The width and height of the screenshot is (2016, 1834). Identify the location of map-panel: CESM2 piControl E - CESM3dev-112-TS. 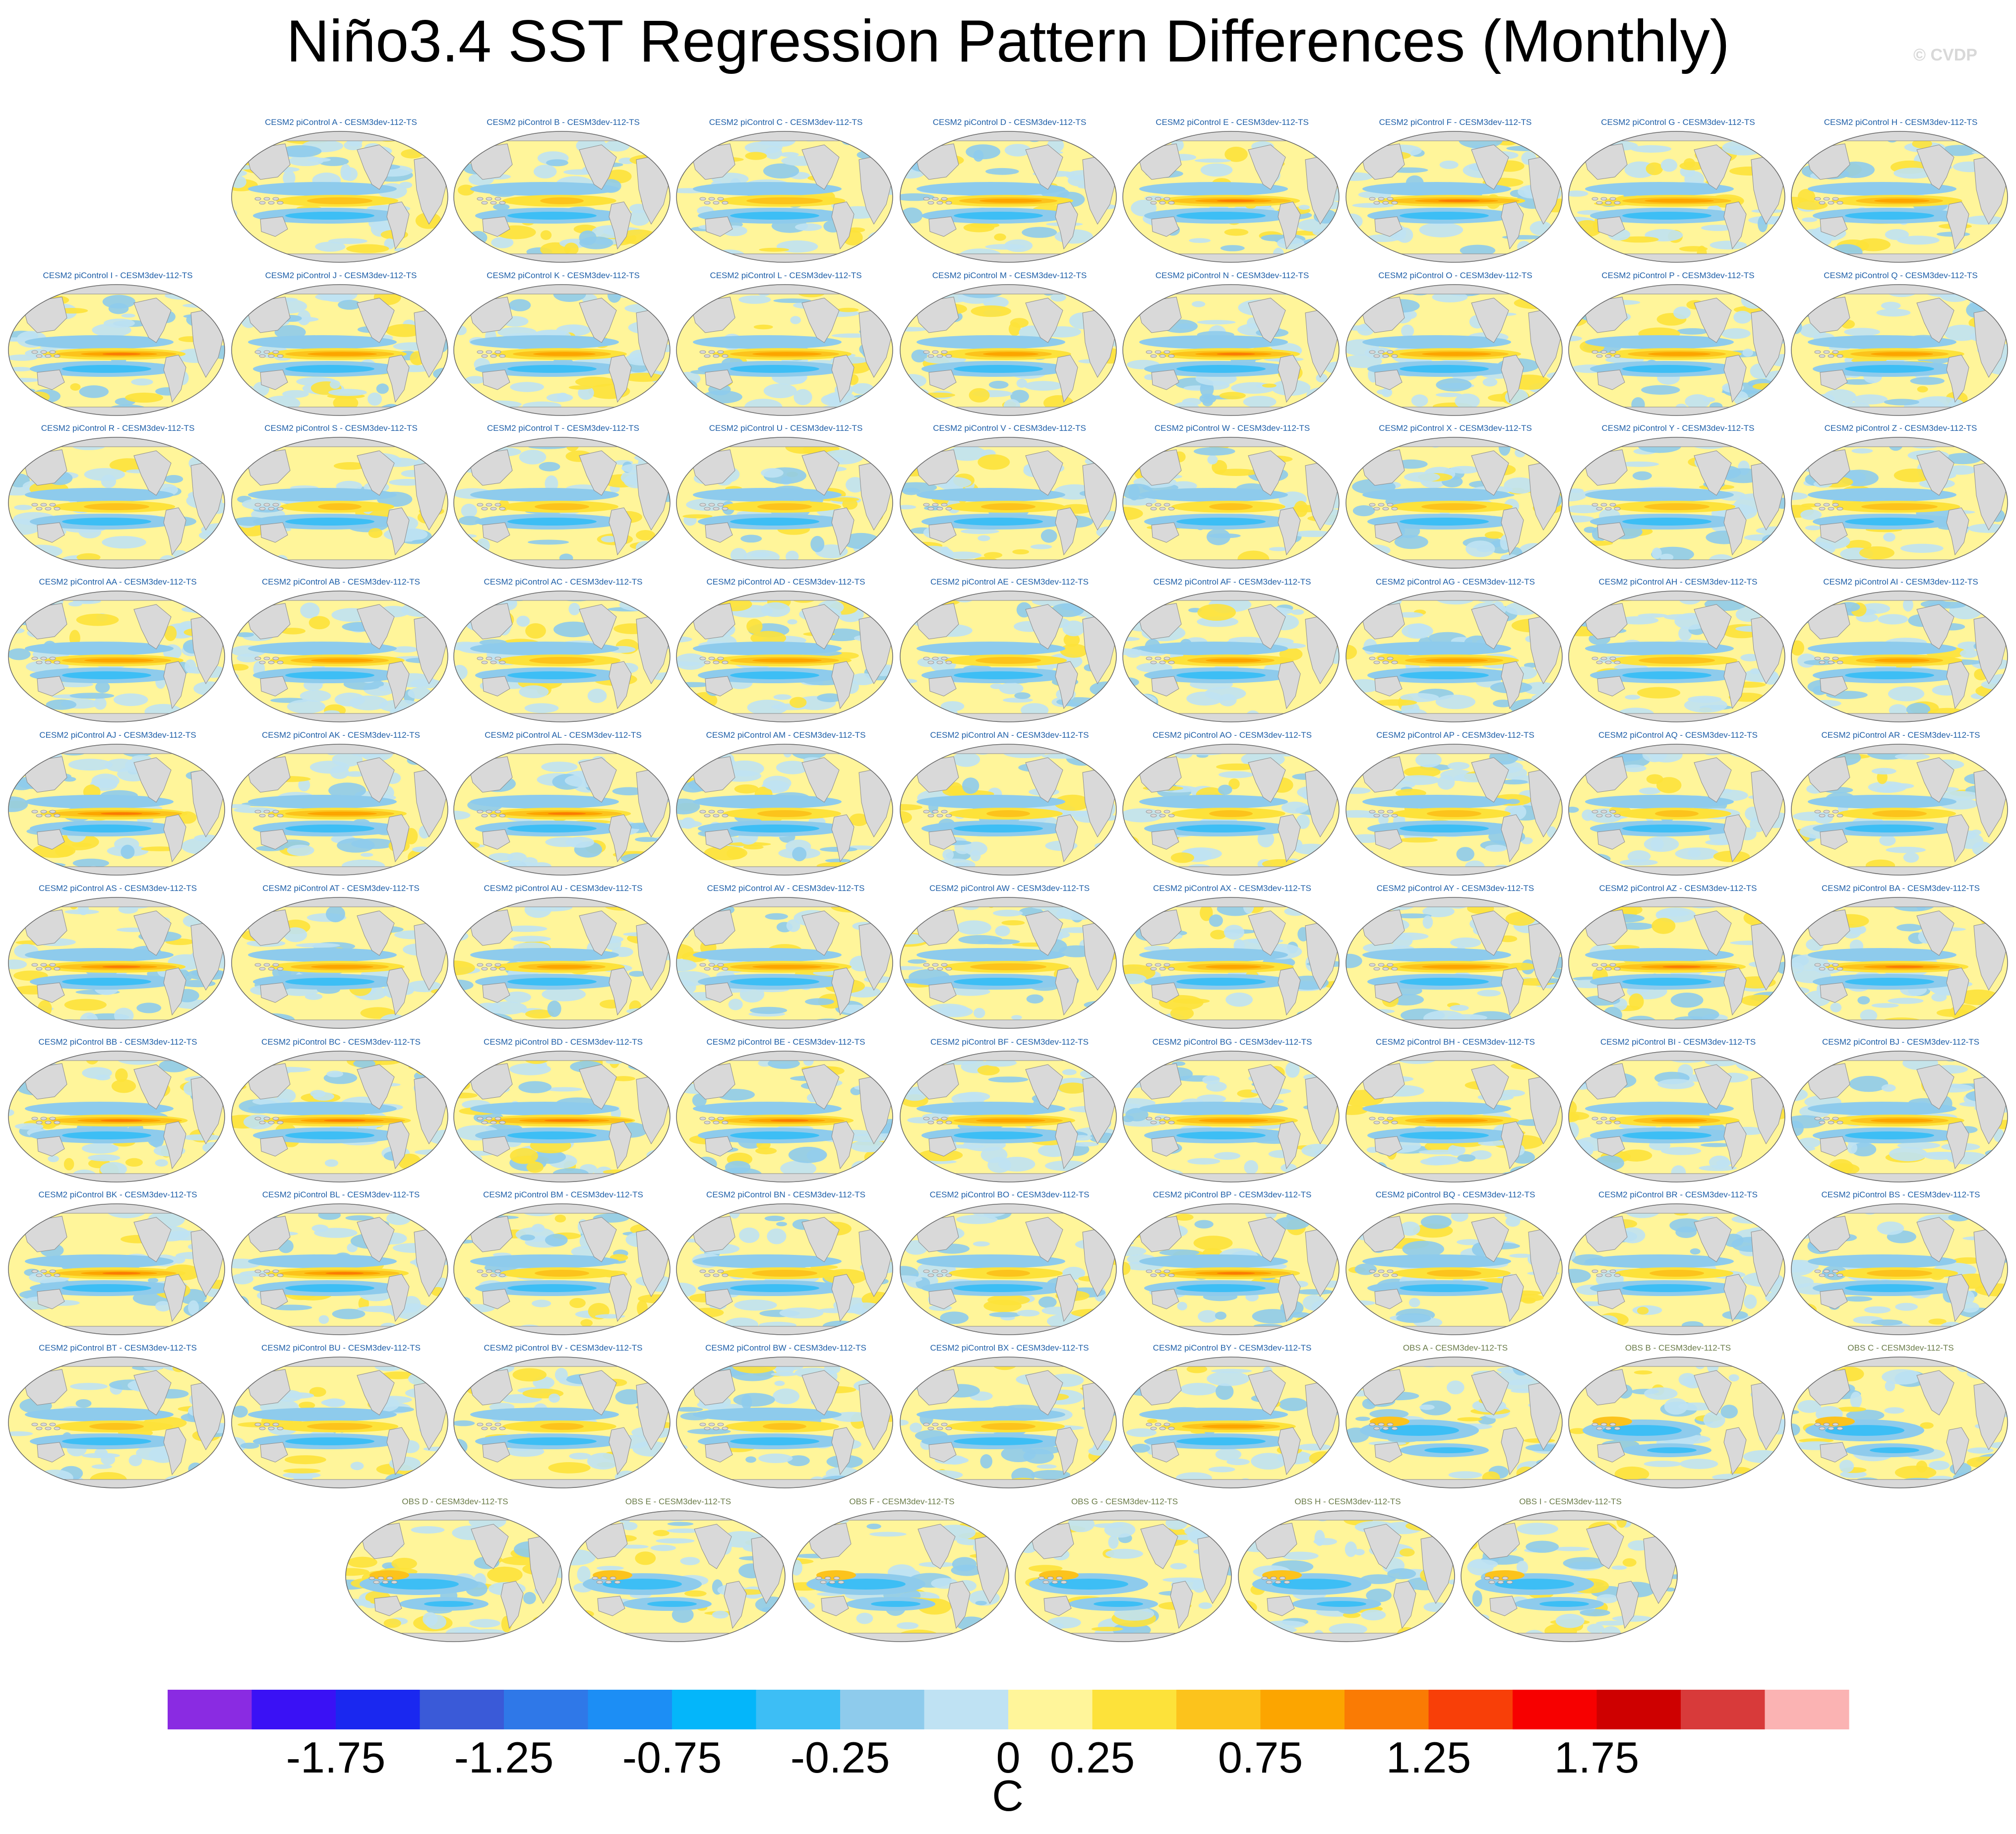
(1232, 191).